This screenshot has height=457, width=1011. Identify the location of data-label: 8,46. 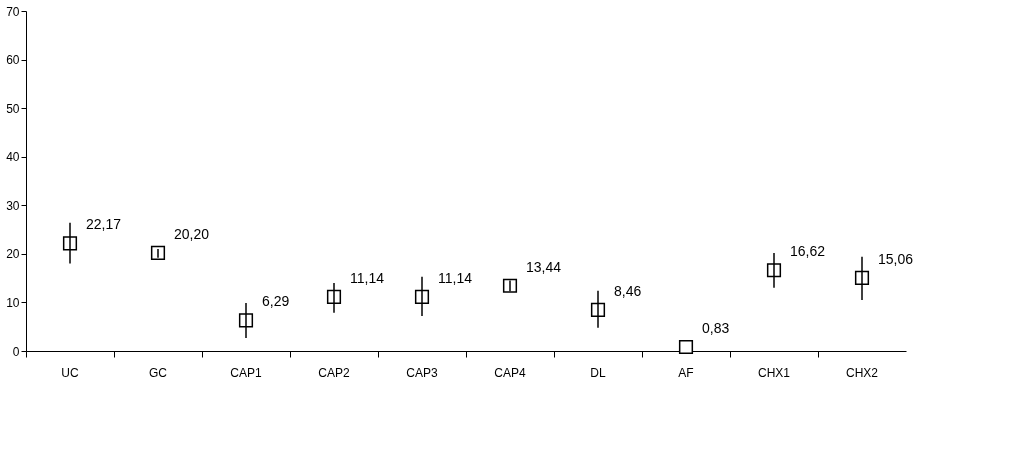
(628, 290).